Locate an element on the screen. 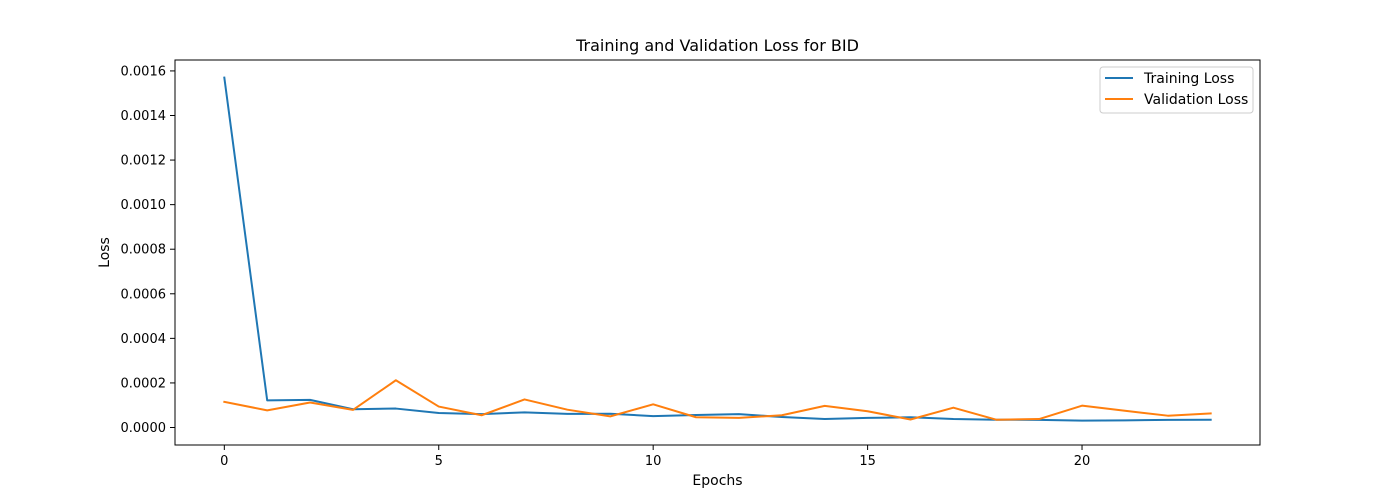 This screenshot has width=1400, height=500. legend-box is located at coordinates (1176, 90).